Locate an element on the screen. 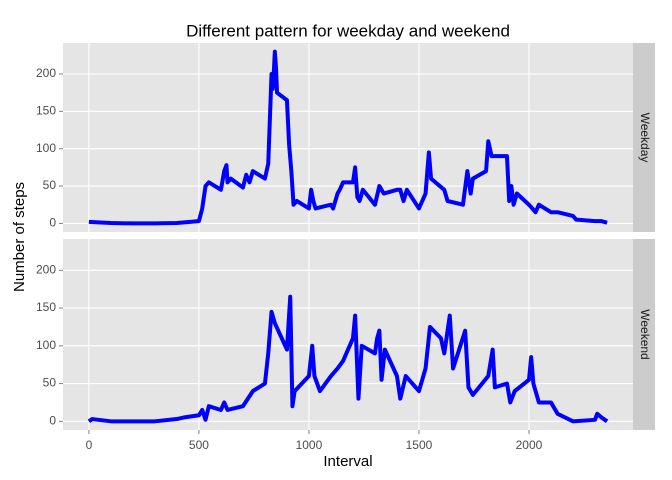  strip-label: Weekday is located at coordinates (645, 138).